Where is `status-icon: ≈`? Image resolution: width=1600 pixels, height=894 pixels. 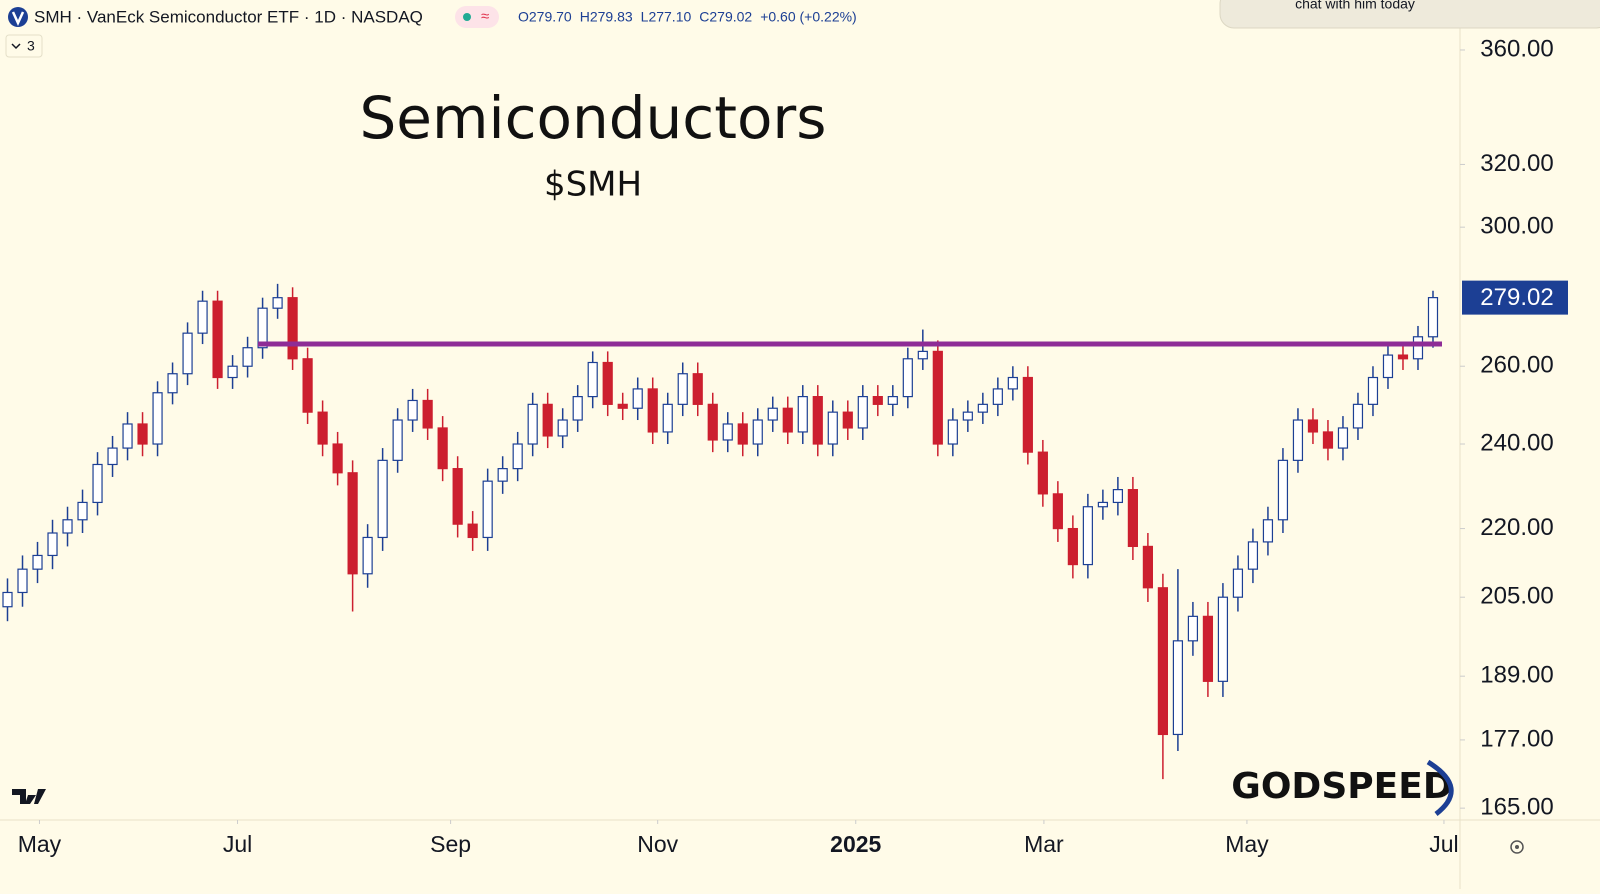
status-icon: ≈ is located at coordinates (485, 16).